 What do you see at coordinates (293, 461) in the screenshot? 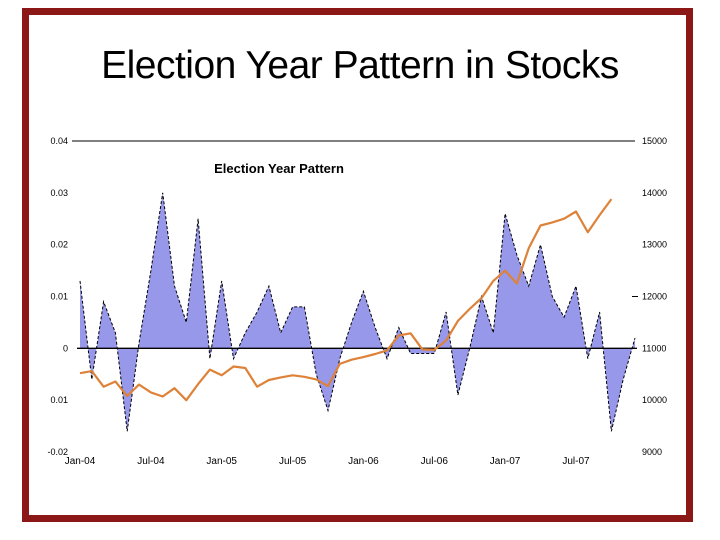
I see `x-axis-label: Jul-05` at bounding box center [293, 461].